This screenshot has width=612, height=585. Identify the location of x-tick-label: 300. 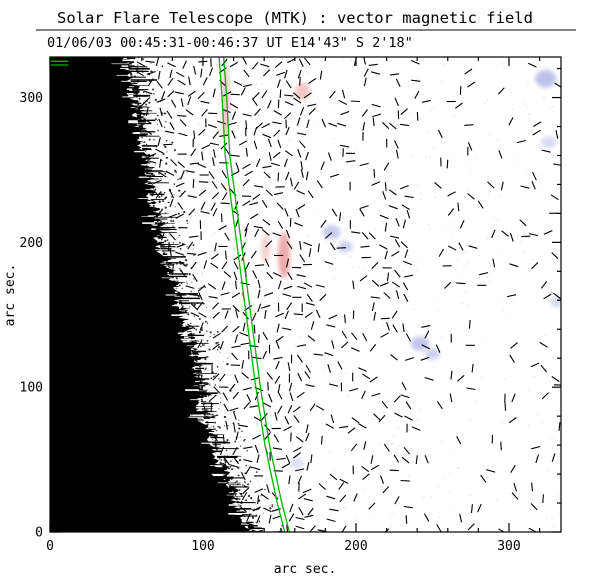
(508, 546).